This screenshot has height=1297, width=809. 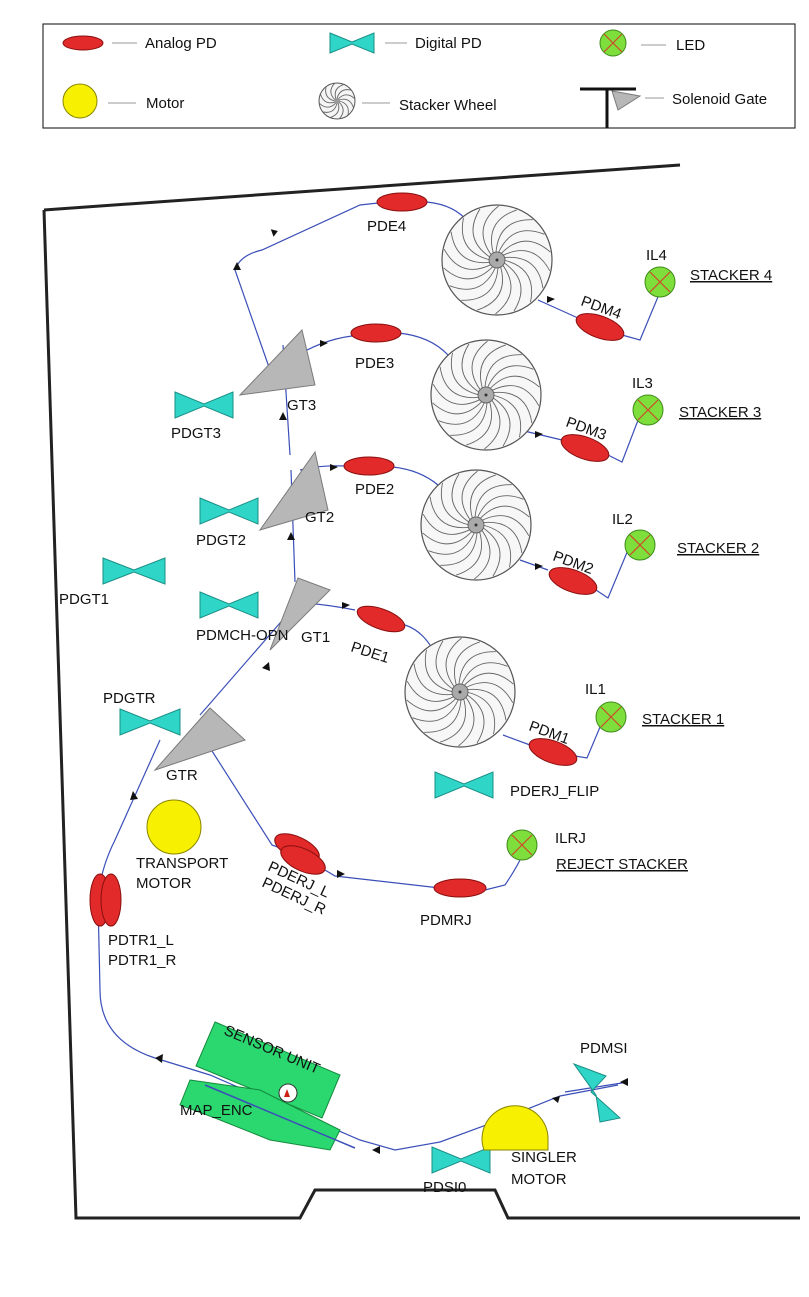 I want to click on map-enc-pointer-icon, so click(x=287, y=1093).